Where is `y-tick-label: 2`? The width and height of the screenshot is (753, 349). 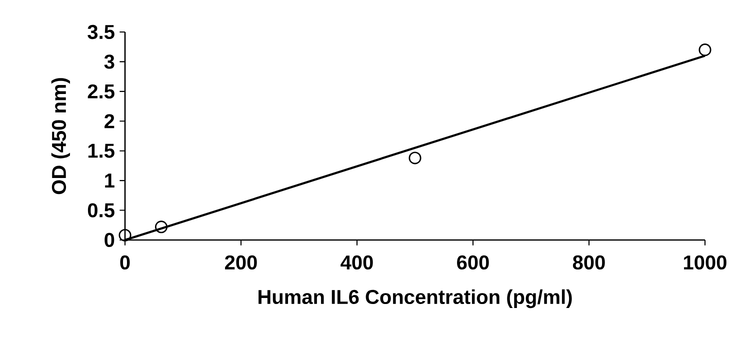 y-tick-label: 2 is located at coordinates (109, 121).